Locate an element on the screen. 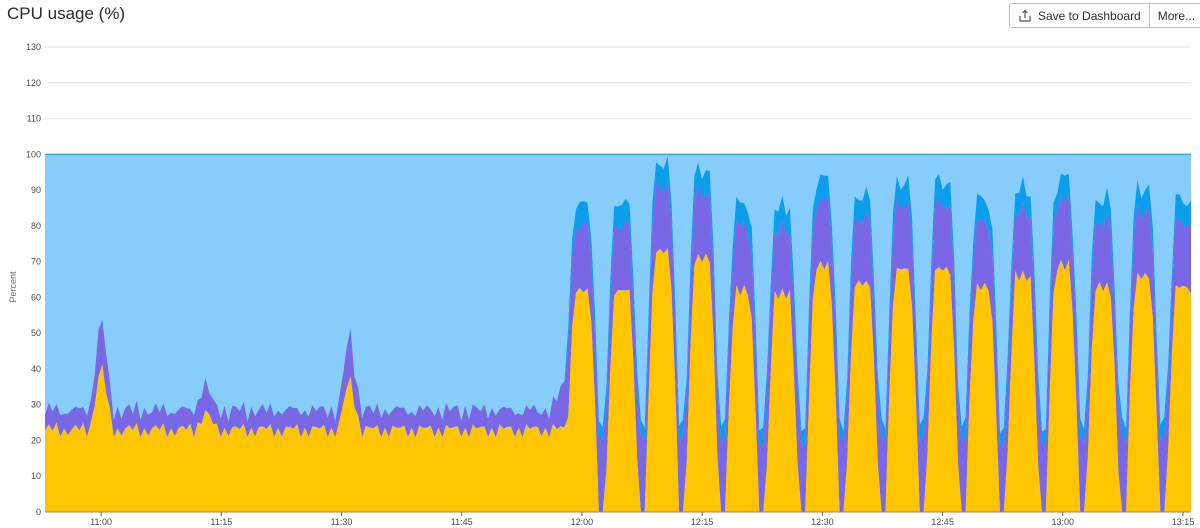  x-tick-label: 12:15 is located at coordinates (702, 522).